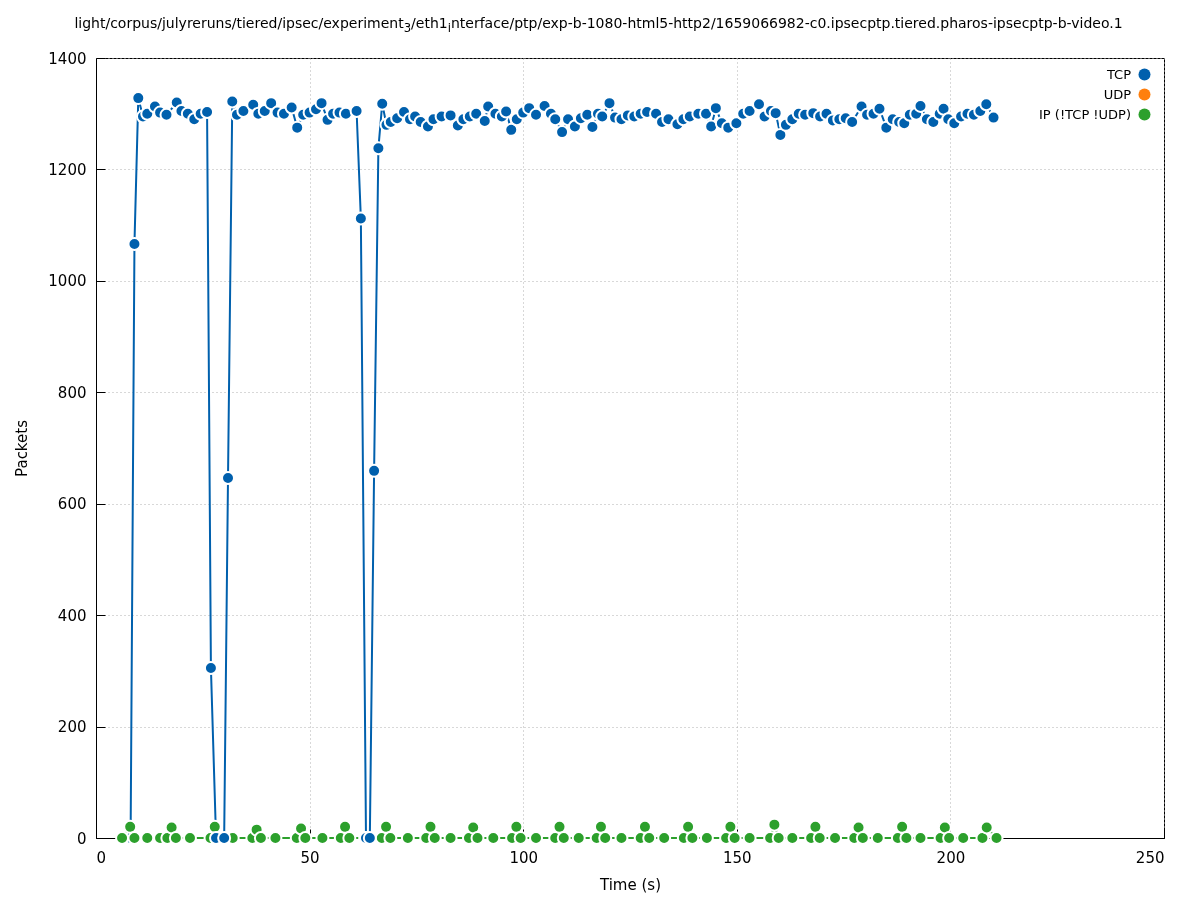  Describe the element at coordinates (1150, 857) in the screenshot. I see `x-tick-label: 250` at that location.